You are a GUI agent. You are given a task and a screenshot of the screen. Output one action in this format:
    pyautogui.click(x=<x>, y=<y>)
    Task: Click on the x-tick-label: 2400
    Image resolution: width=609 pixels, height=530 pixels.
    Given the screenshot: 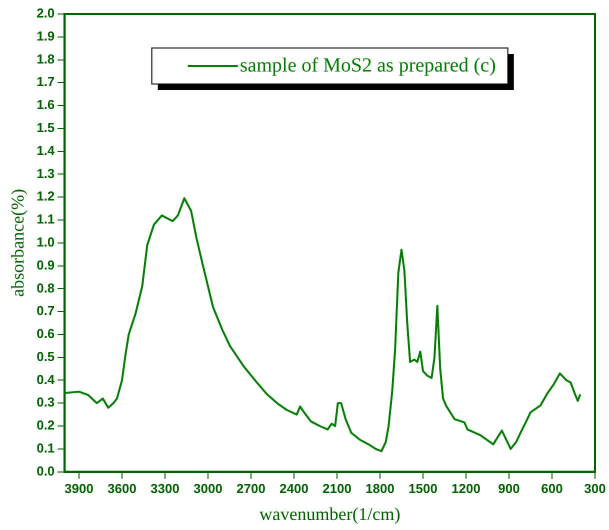 What is the action you would take?
    pyautogui.click(x=294, y=488)
    